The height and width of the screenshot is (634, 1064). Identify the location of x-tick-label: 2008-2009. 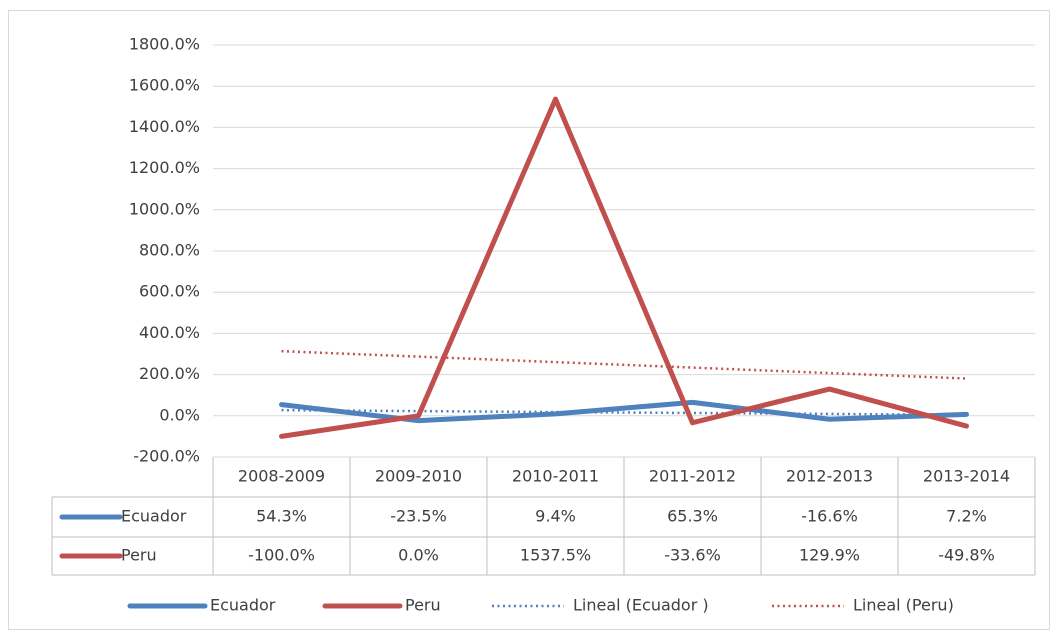
(281, 476).